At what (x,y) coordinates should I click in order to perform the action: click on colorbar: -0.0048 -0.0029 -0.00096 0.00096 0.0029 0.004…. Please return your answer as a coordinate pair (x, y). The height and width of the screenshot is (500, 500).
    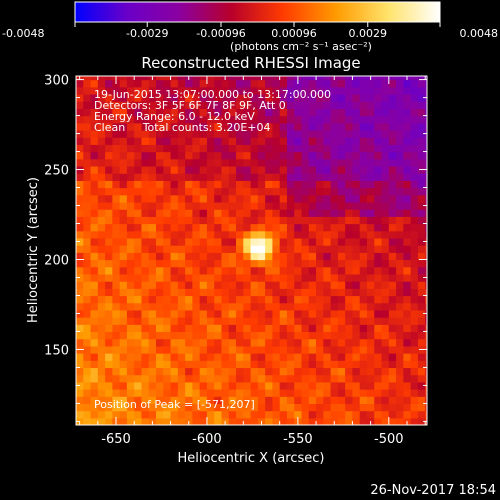
    Looking at the image, I should click on (250, 27).